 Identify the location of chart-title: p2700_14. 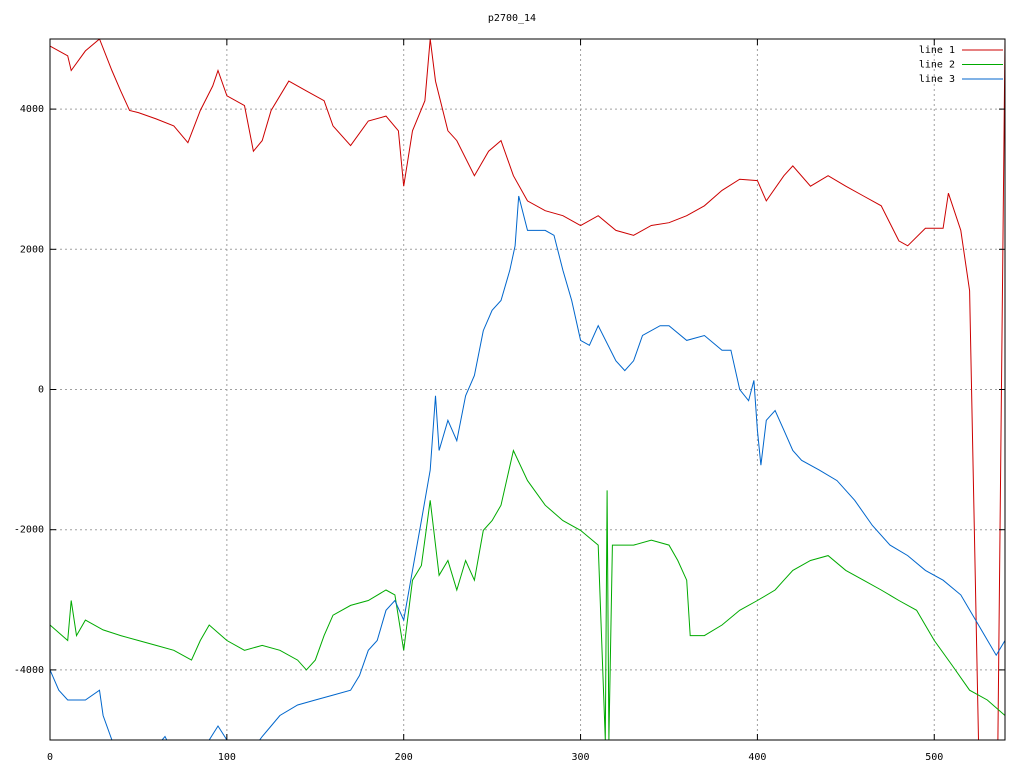
(512, 18).